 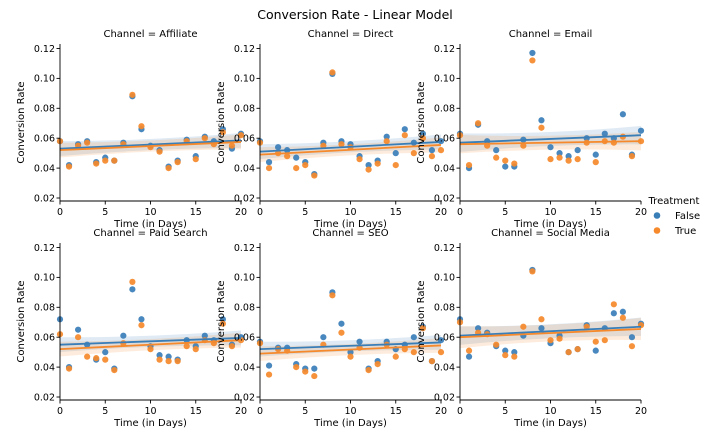 I want to click on y-tick-label: 0.08, so click(x=444, y=308).